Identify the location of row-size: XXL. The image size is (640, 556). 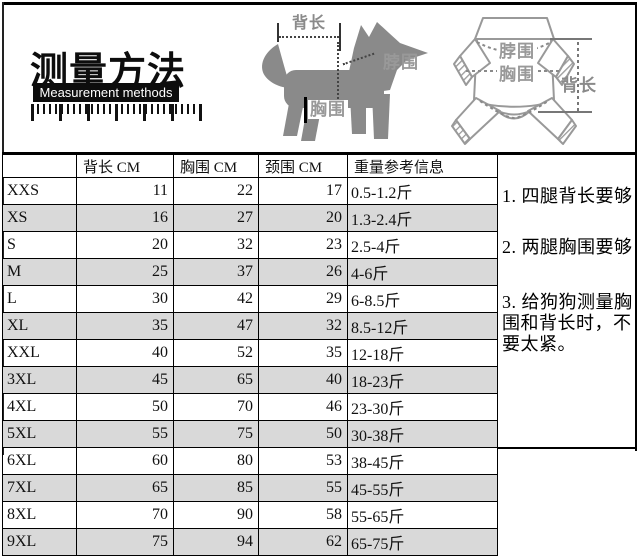
(39, 353).